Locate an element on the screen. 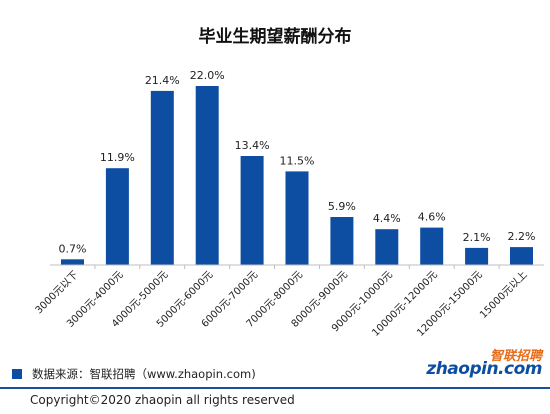 This screenshot has width=550, height=414. value-label-7: 4.4% is located at coordinates (387, 218).